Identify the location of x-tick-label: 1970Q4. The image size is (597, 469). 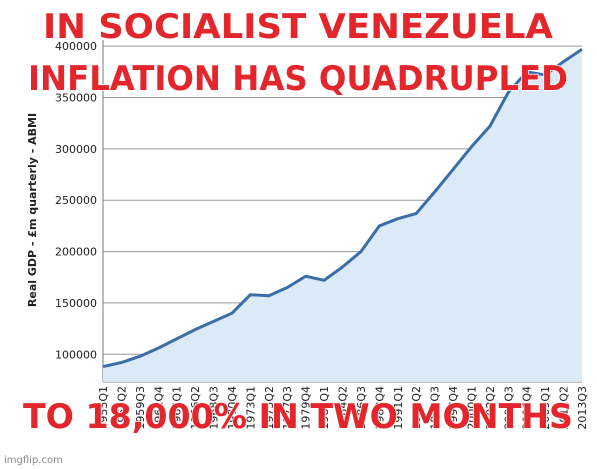
(232, 408).